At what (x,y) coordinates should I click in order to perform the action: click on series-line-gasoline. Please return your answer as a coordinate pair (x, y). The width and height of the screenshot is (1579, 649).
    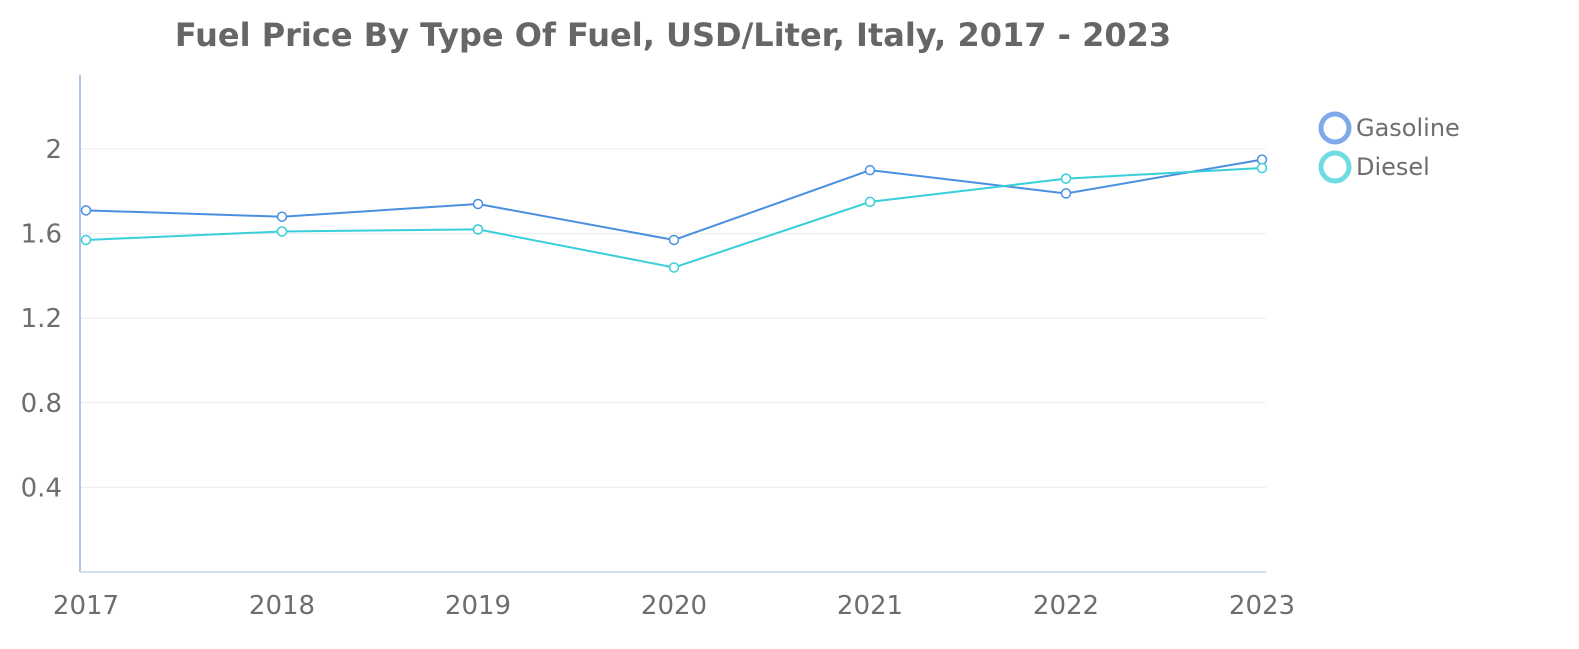
    Looking at the image, I should click on (674, 199).